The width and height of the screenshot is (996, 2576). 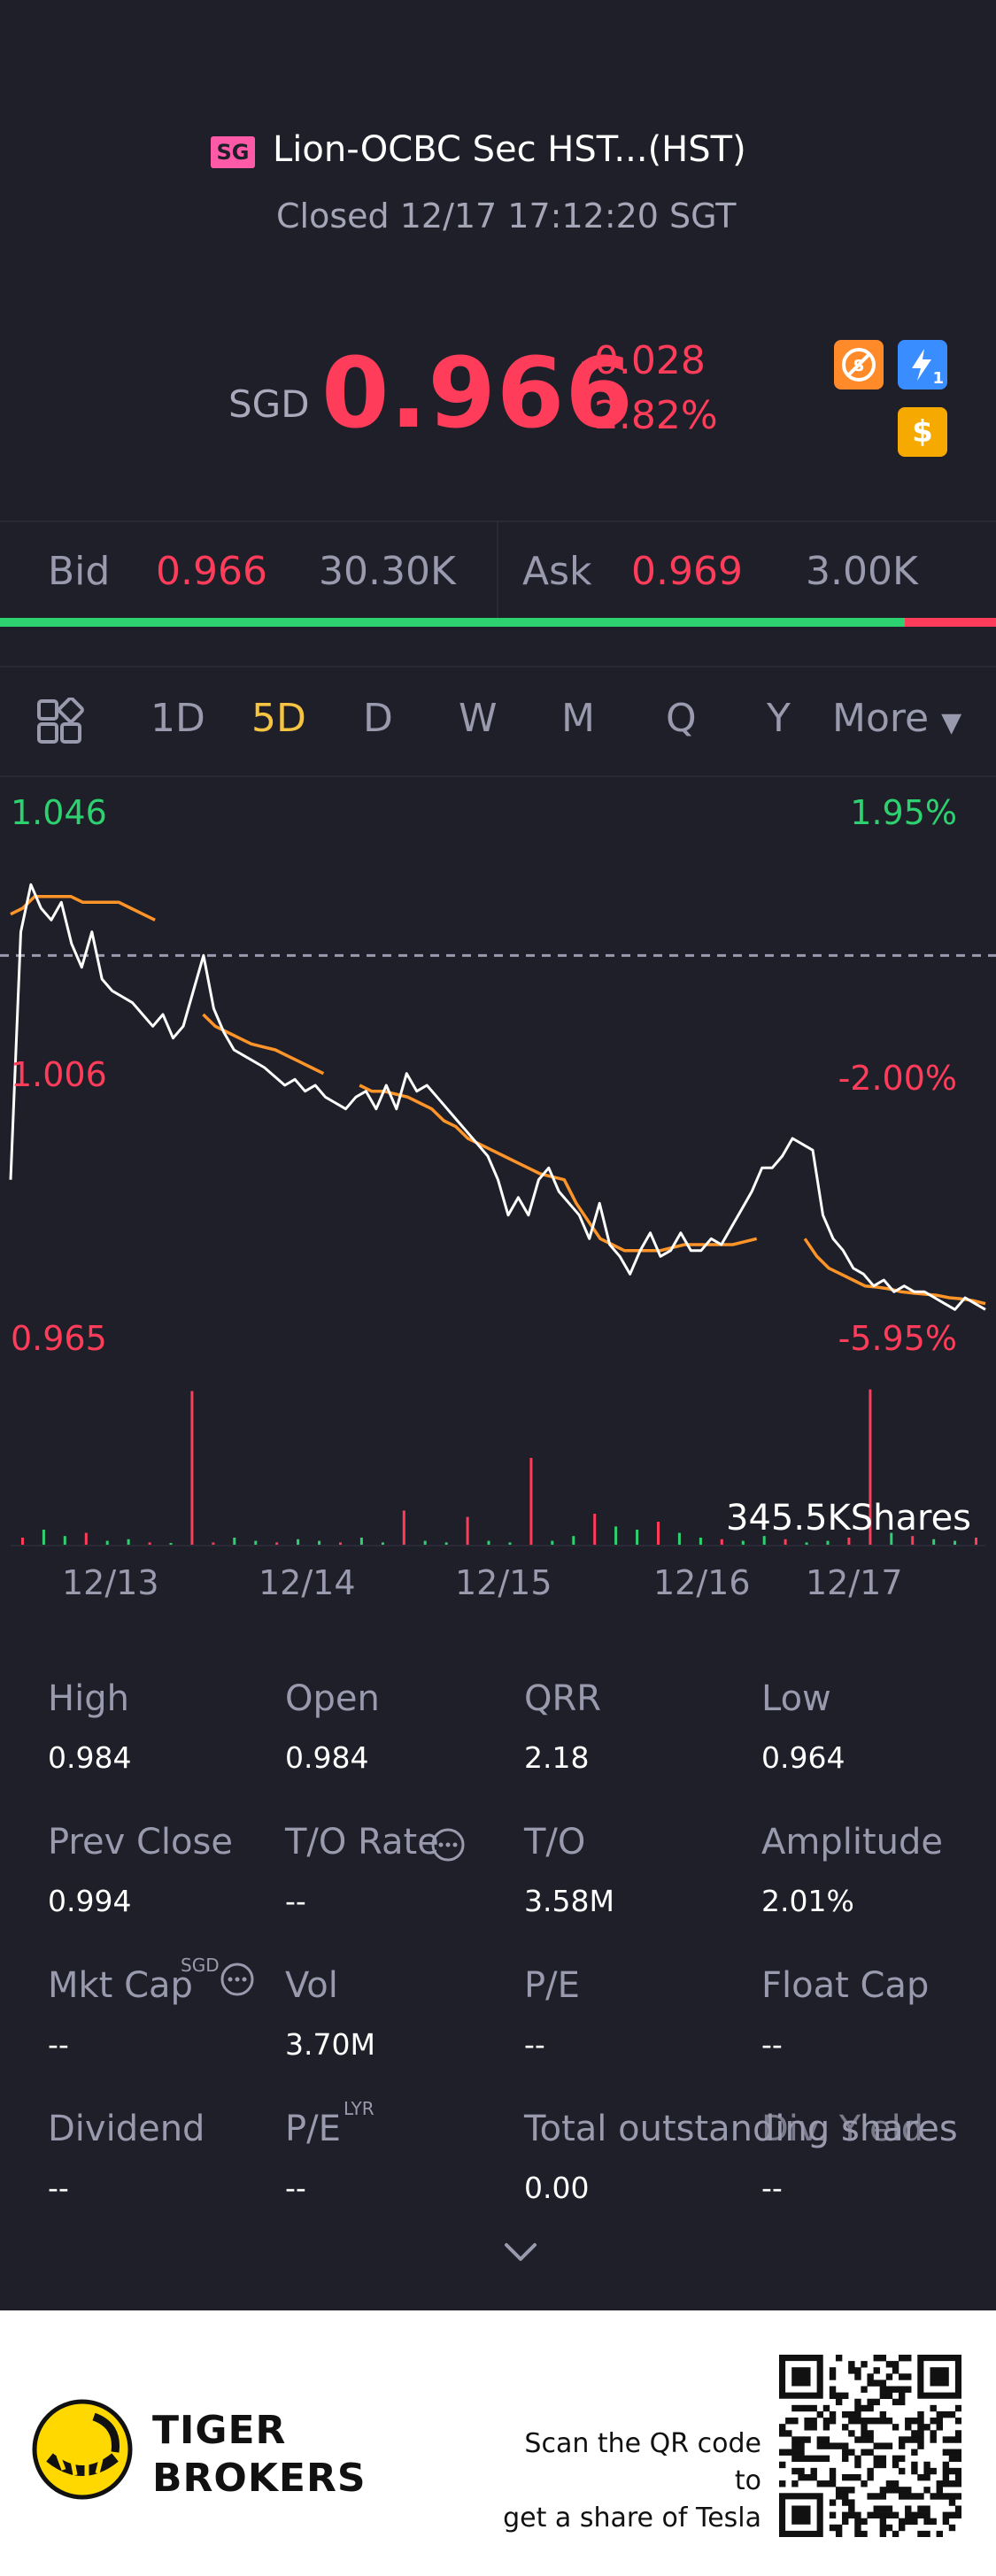 I want to click on lightning-badge-sub: 1, so click(x=938, y=378).